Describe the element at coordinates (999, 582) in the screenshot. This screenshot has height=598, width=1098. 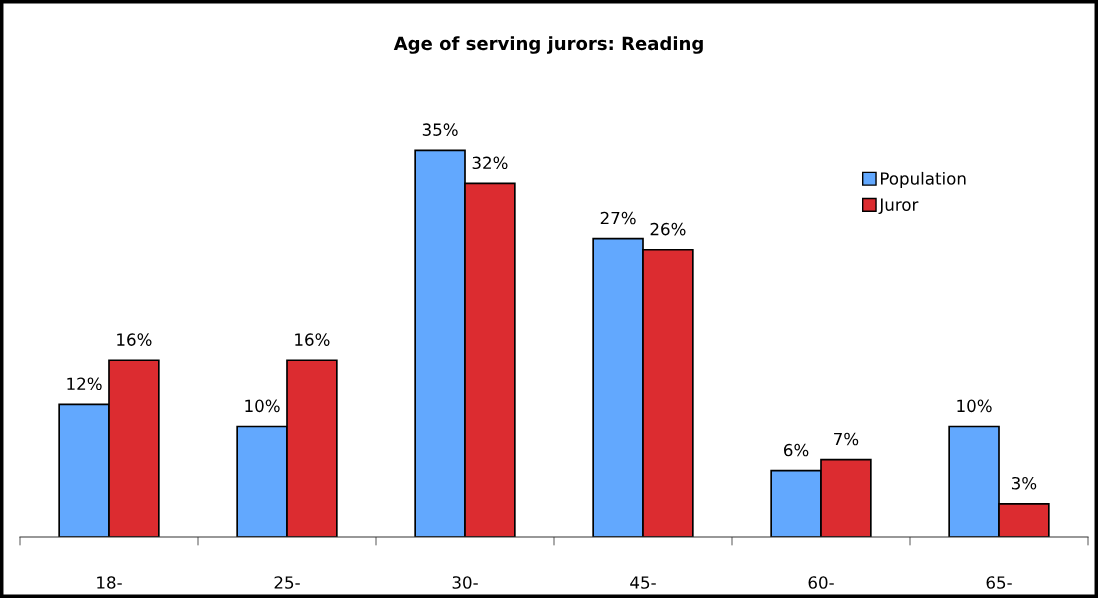
I see `x-tick-label: 65-` at that location.